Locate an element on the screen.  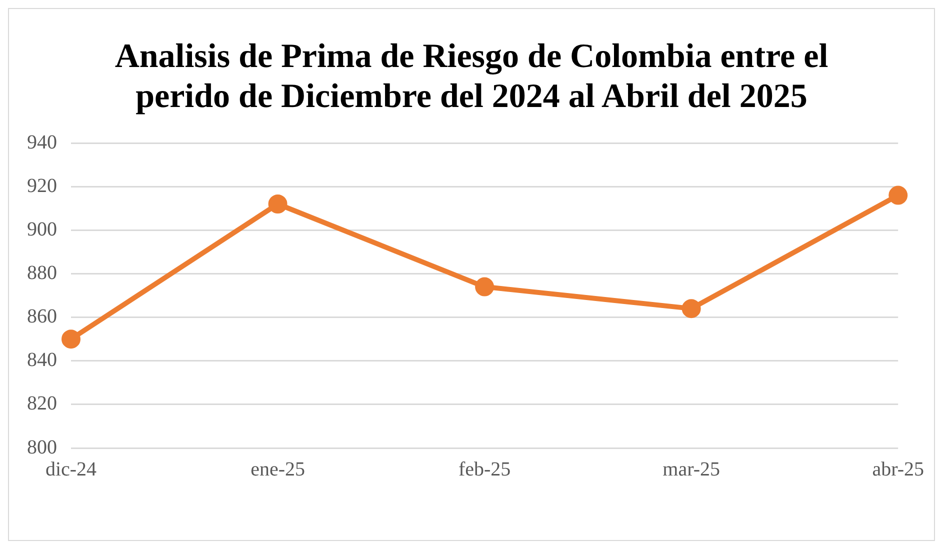
y-tick-label: 940 is located at coordinates (42, 142).